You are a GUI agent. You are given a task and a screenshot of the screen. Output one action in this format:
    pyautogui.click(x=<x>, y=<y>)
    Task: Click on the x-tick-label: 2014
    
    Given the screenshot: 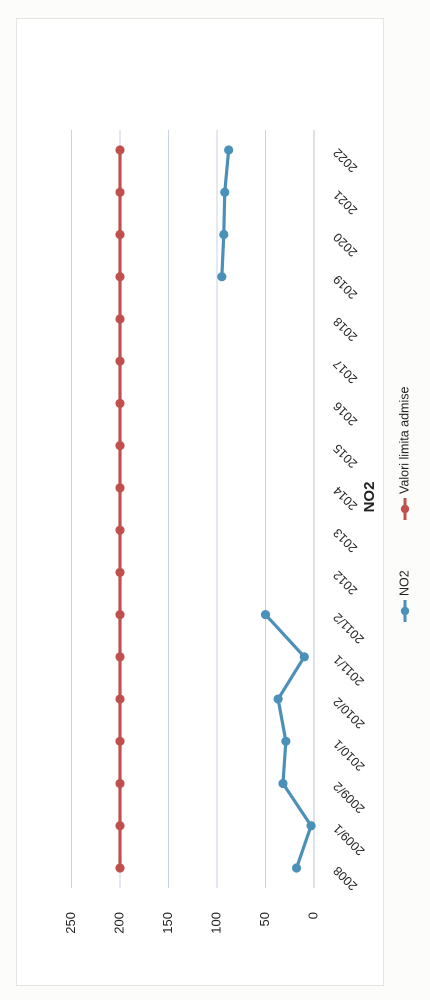 What is the action you would take?
    pyautogui.click(x=346, y=498)
    